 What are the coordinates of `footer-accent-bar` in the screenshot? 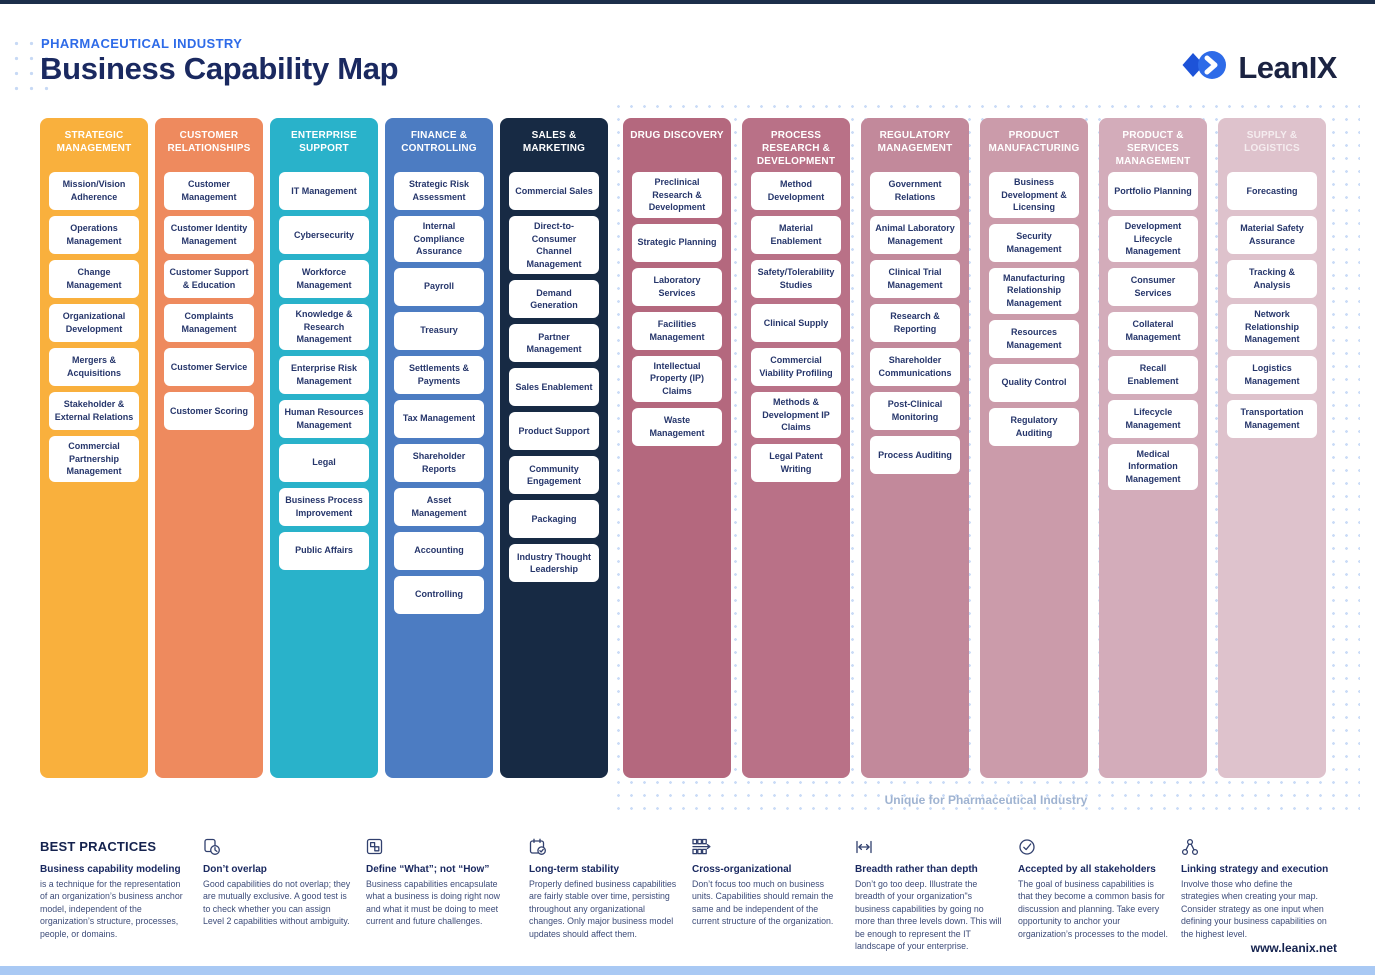 It's located at (687, 970).